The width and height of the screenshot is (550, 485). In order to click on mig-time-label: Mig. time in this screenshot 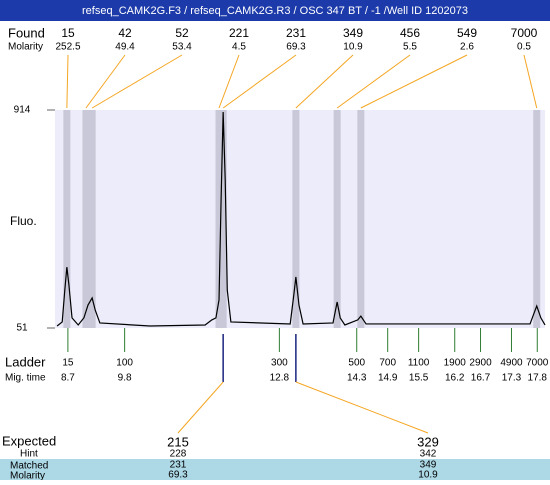, I will do `click(25, 378)`.